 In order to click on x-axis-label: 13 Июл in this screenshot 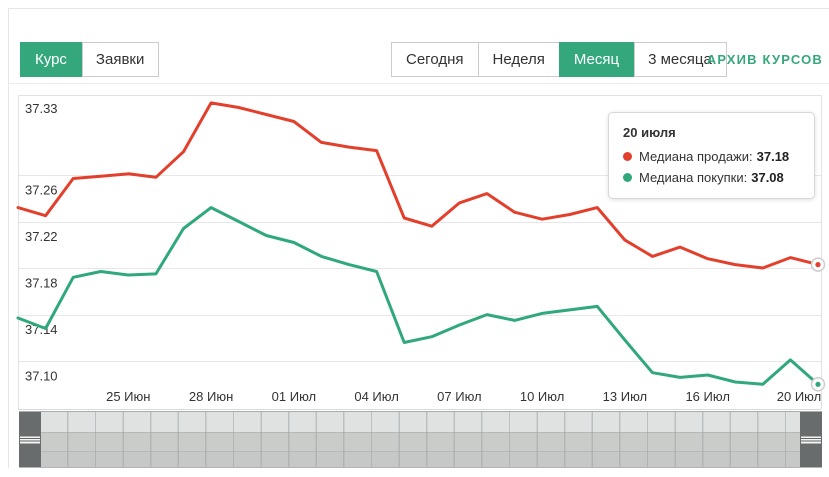, I will do `click(625, 396)`.